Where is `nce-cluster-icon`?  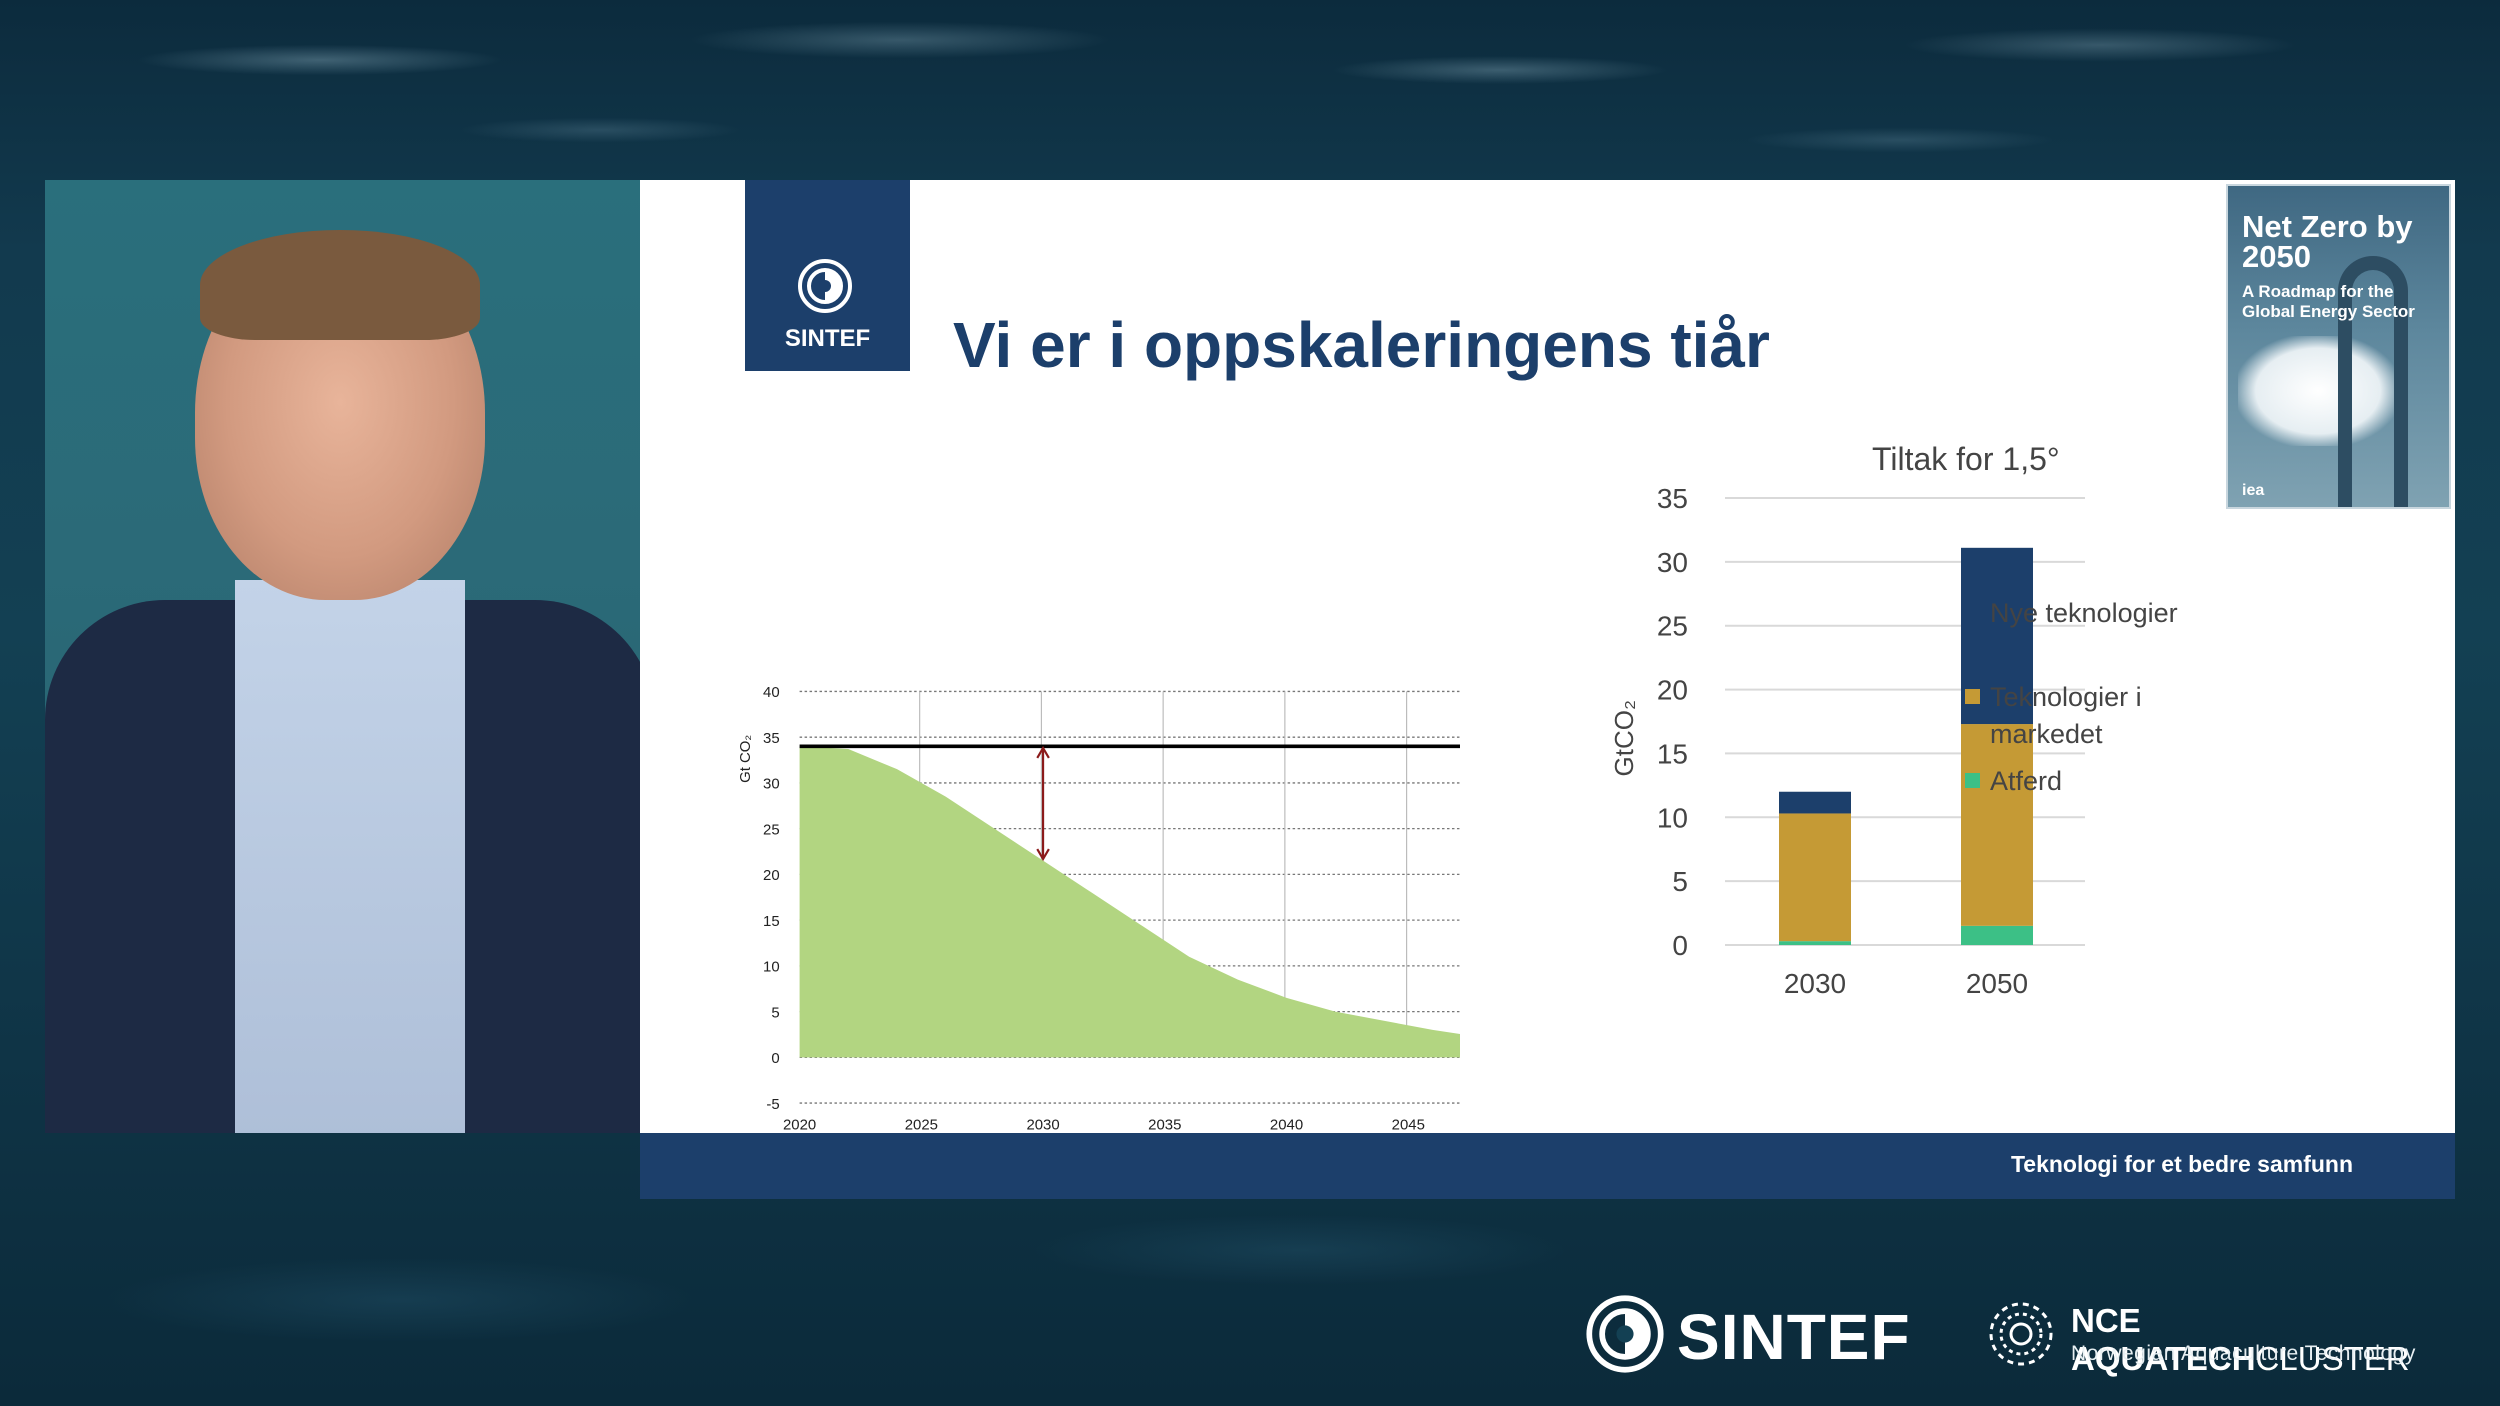 nce-cluster-icon is located at coordinates (2021, 1334).